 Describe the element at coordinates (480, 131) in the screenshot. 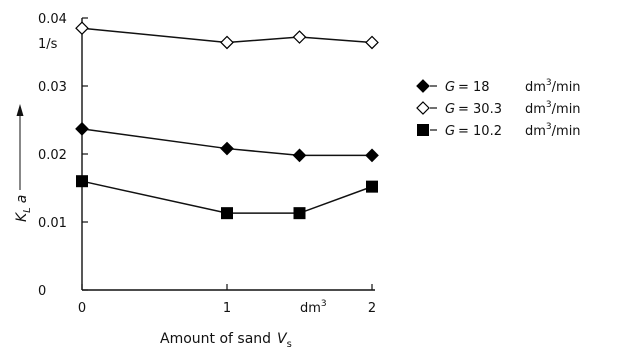

I see `legend-value-2: = 10.2` at that location.